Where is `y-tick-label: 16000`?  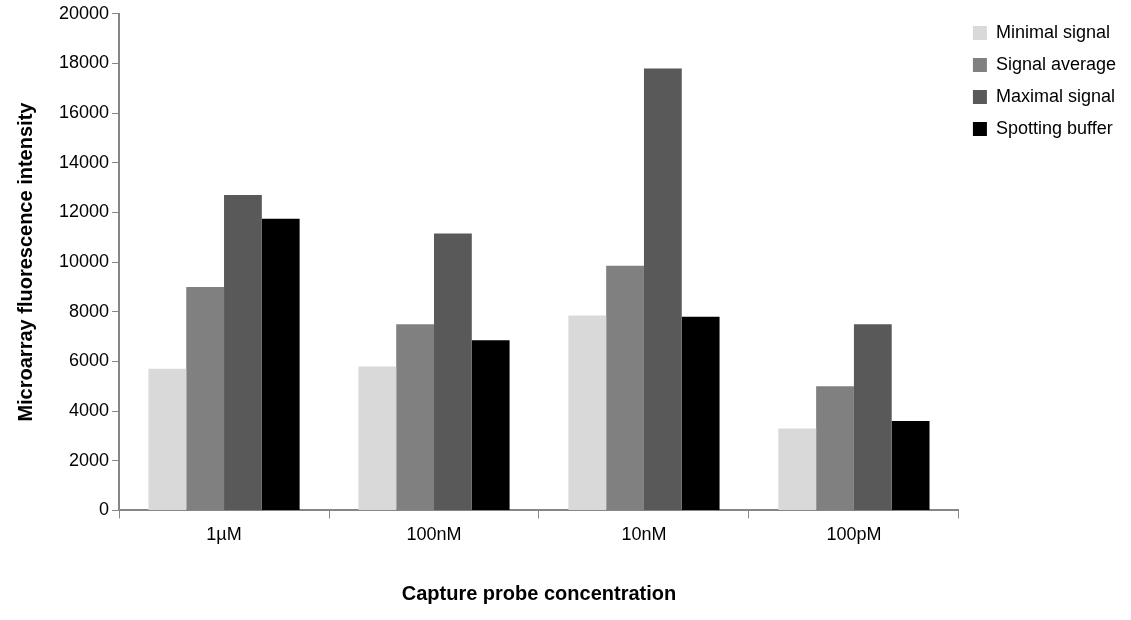 y-tick-label: 16000 is located at coordinates (84, 112).